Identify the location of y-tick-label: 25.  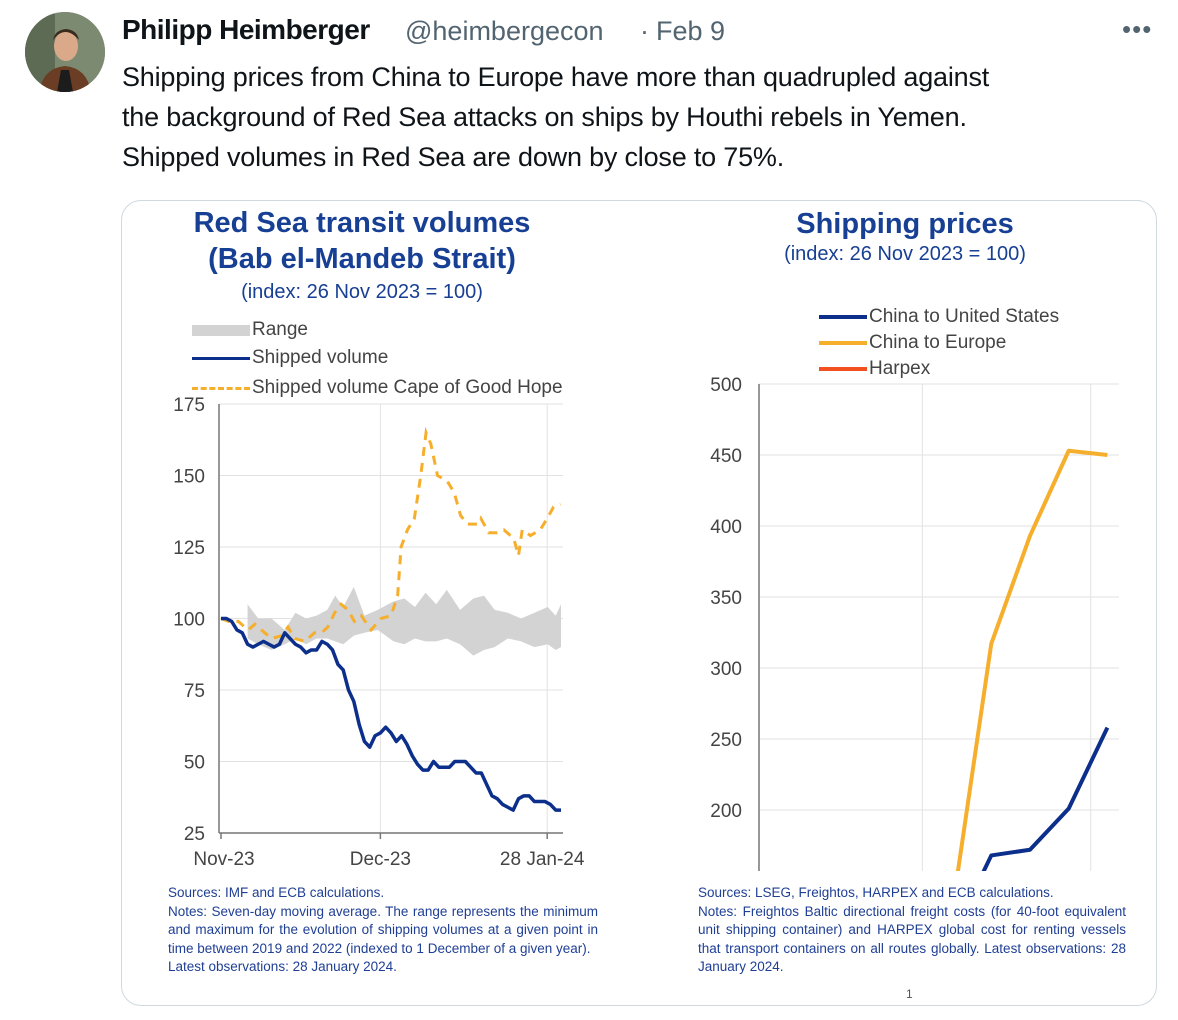
(194, 834).